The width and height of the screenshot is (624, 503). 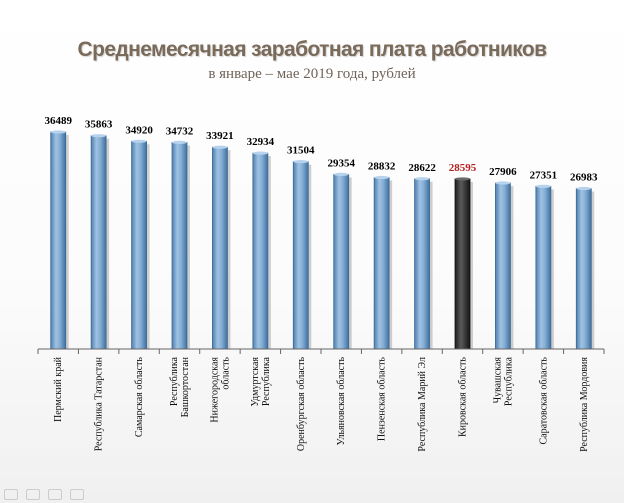 What do you see at coordinates (99, 403) in the screenshot?
I see `category-label: Республика Татарстан` at bounding box center [99, 403].